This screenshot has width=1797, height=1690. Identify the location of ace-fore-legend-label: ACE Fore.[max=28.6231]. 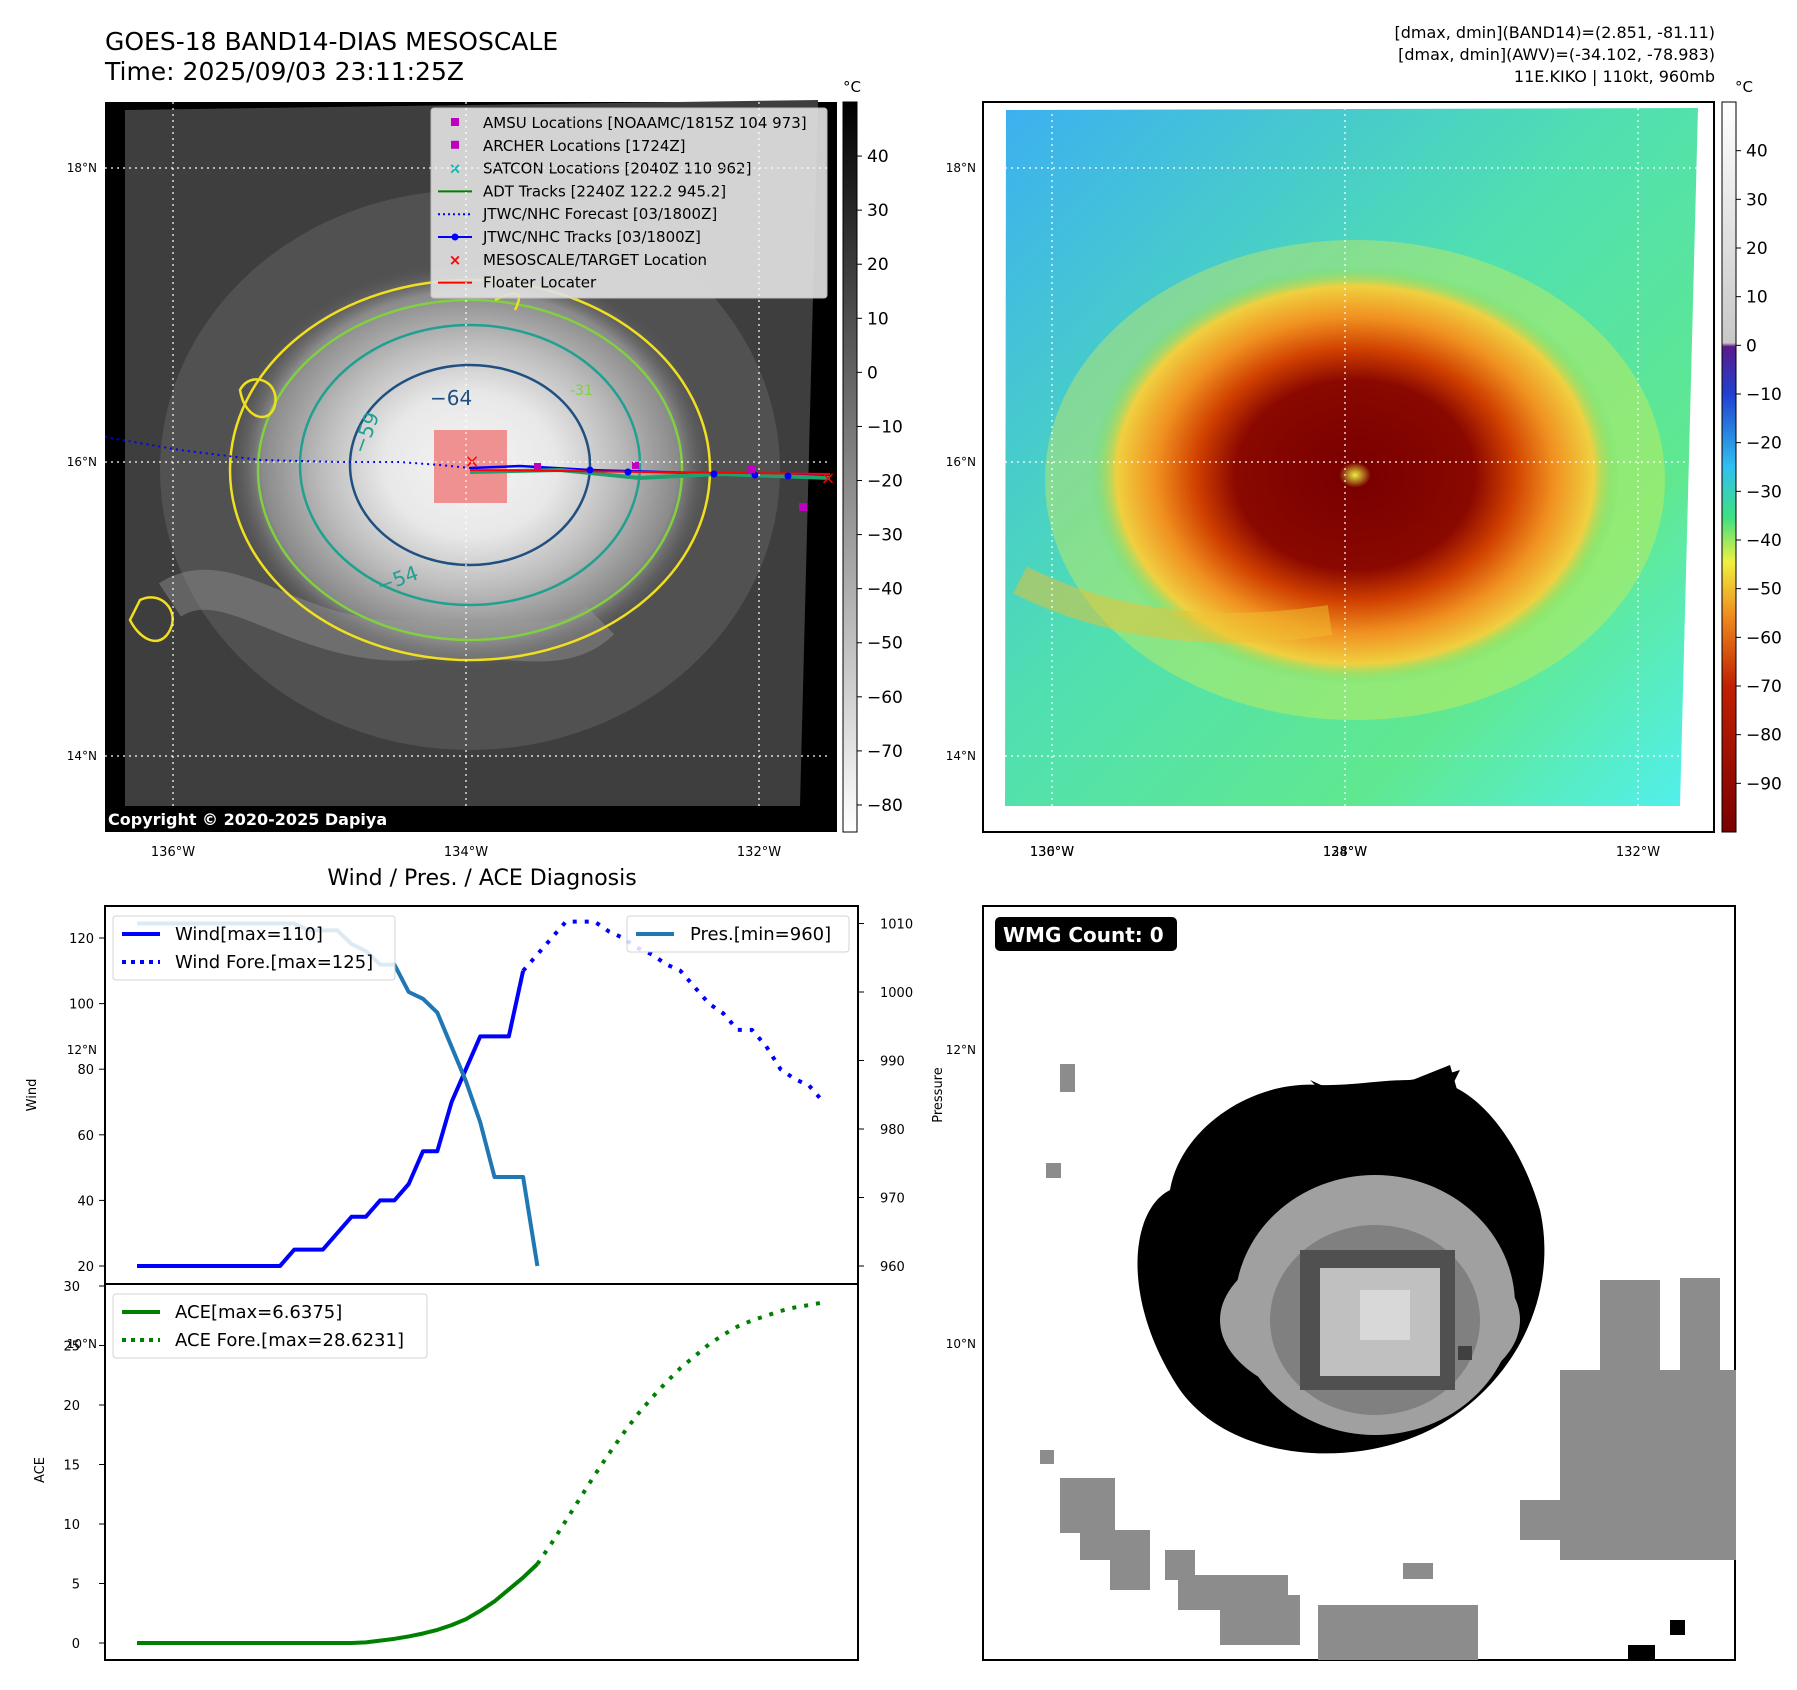
(289, 1340).